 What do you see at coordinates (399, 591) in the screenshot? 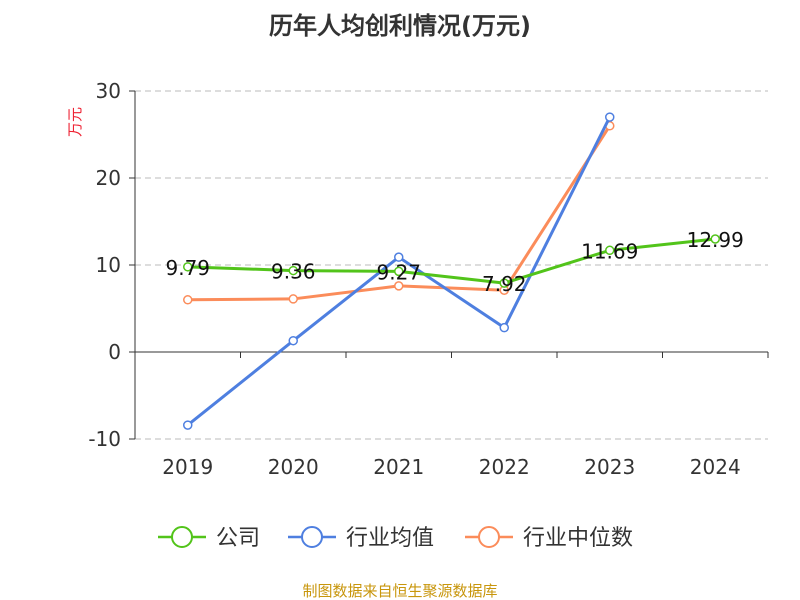
I see `footer-source: 制图数据来自恒生聚源数据库` at bounding box center [399, 591].